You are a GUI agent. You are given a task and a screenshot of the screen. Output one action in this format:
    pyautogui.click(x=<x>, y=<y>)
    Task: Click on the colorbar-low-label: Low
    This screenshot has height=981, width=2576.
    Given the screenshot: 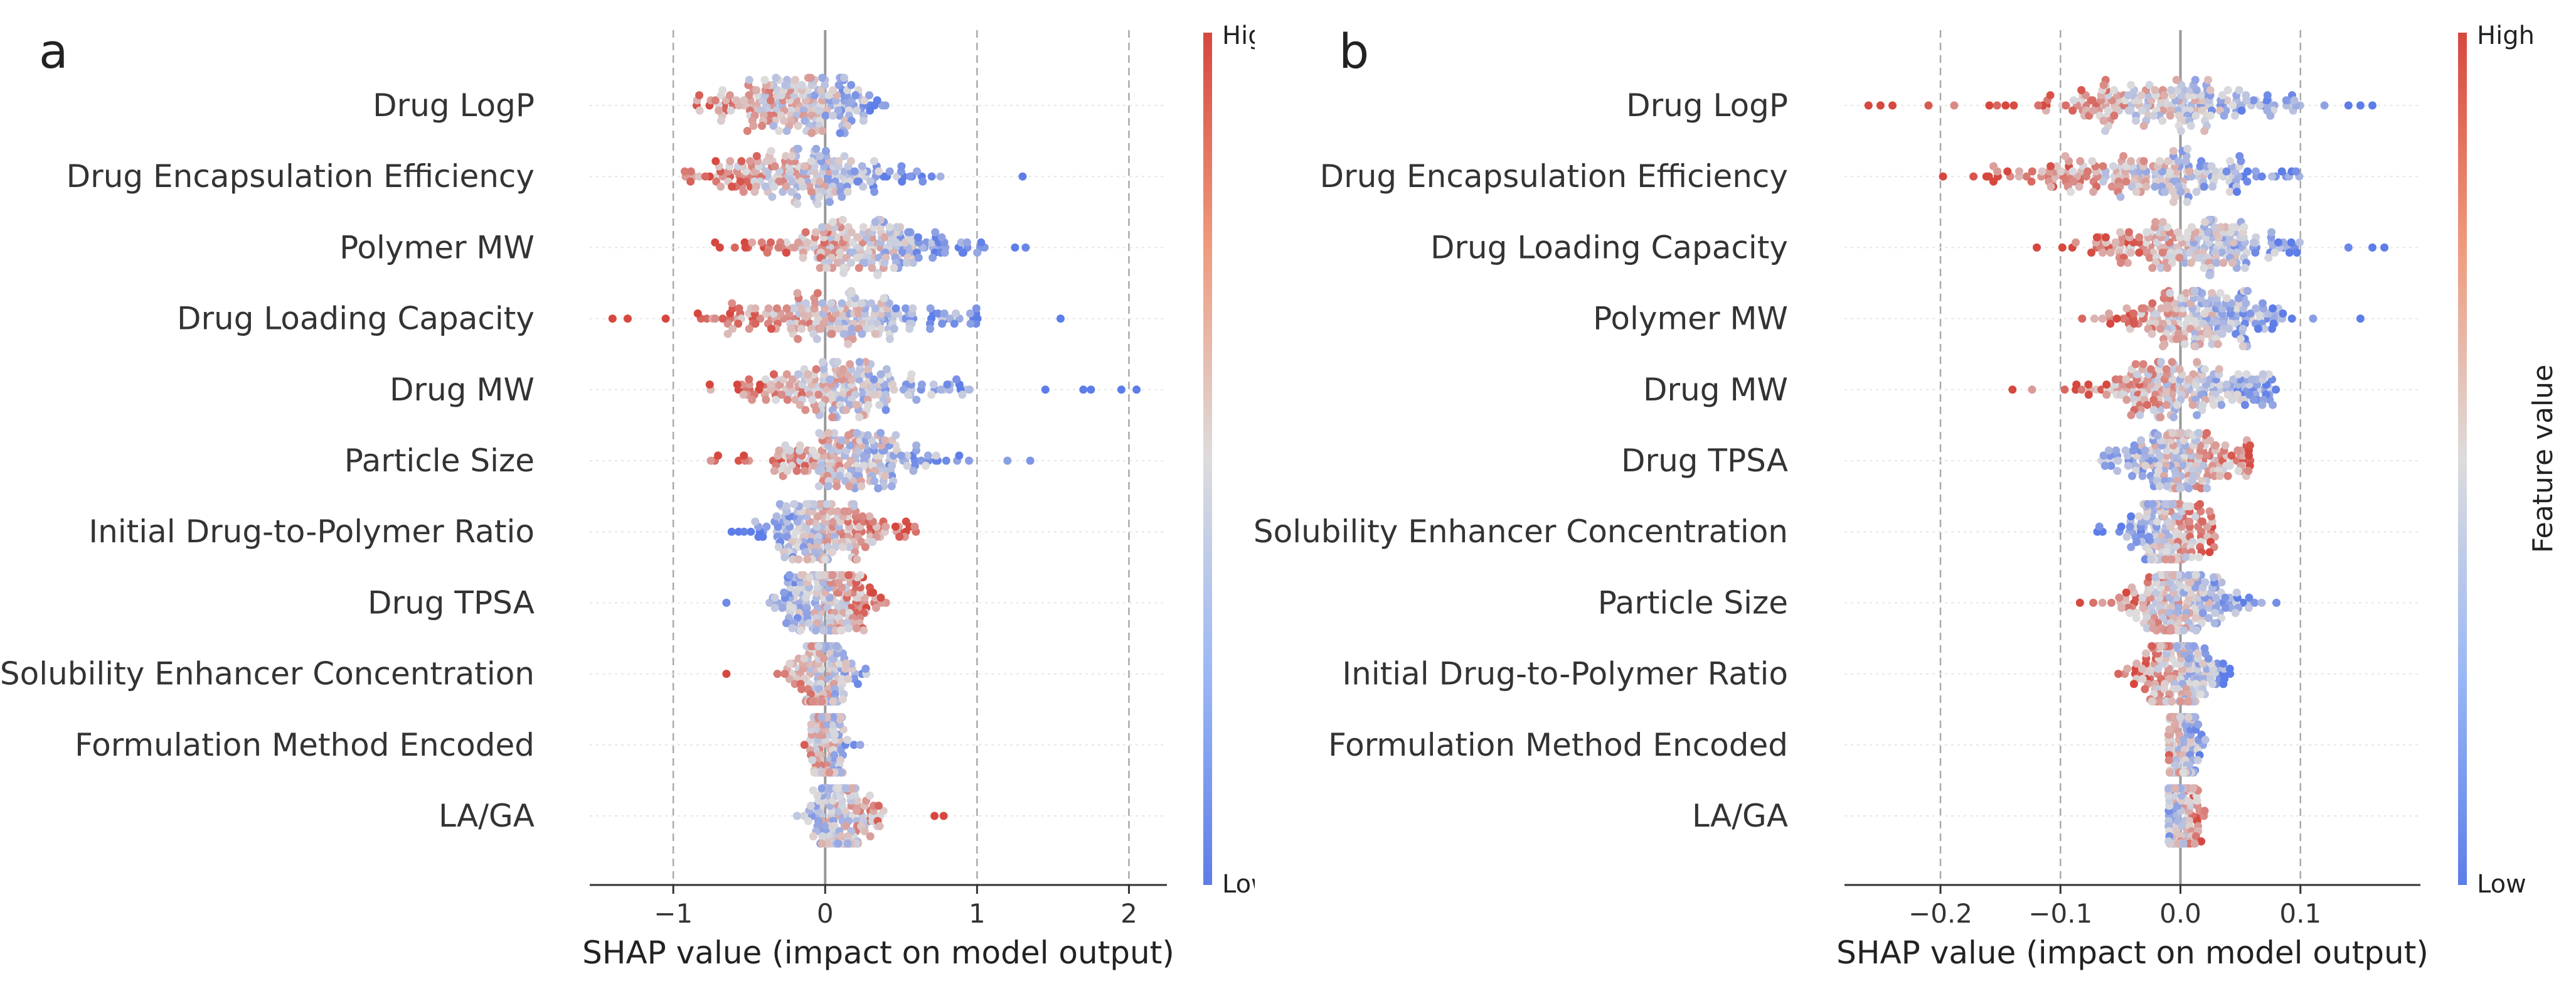 What is the action you would take?
    pyautogui.click(x=2502, y=884)
    